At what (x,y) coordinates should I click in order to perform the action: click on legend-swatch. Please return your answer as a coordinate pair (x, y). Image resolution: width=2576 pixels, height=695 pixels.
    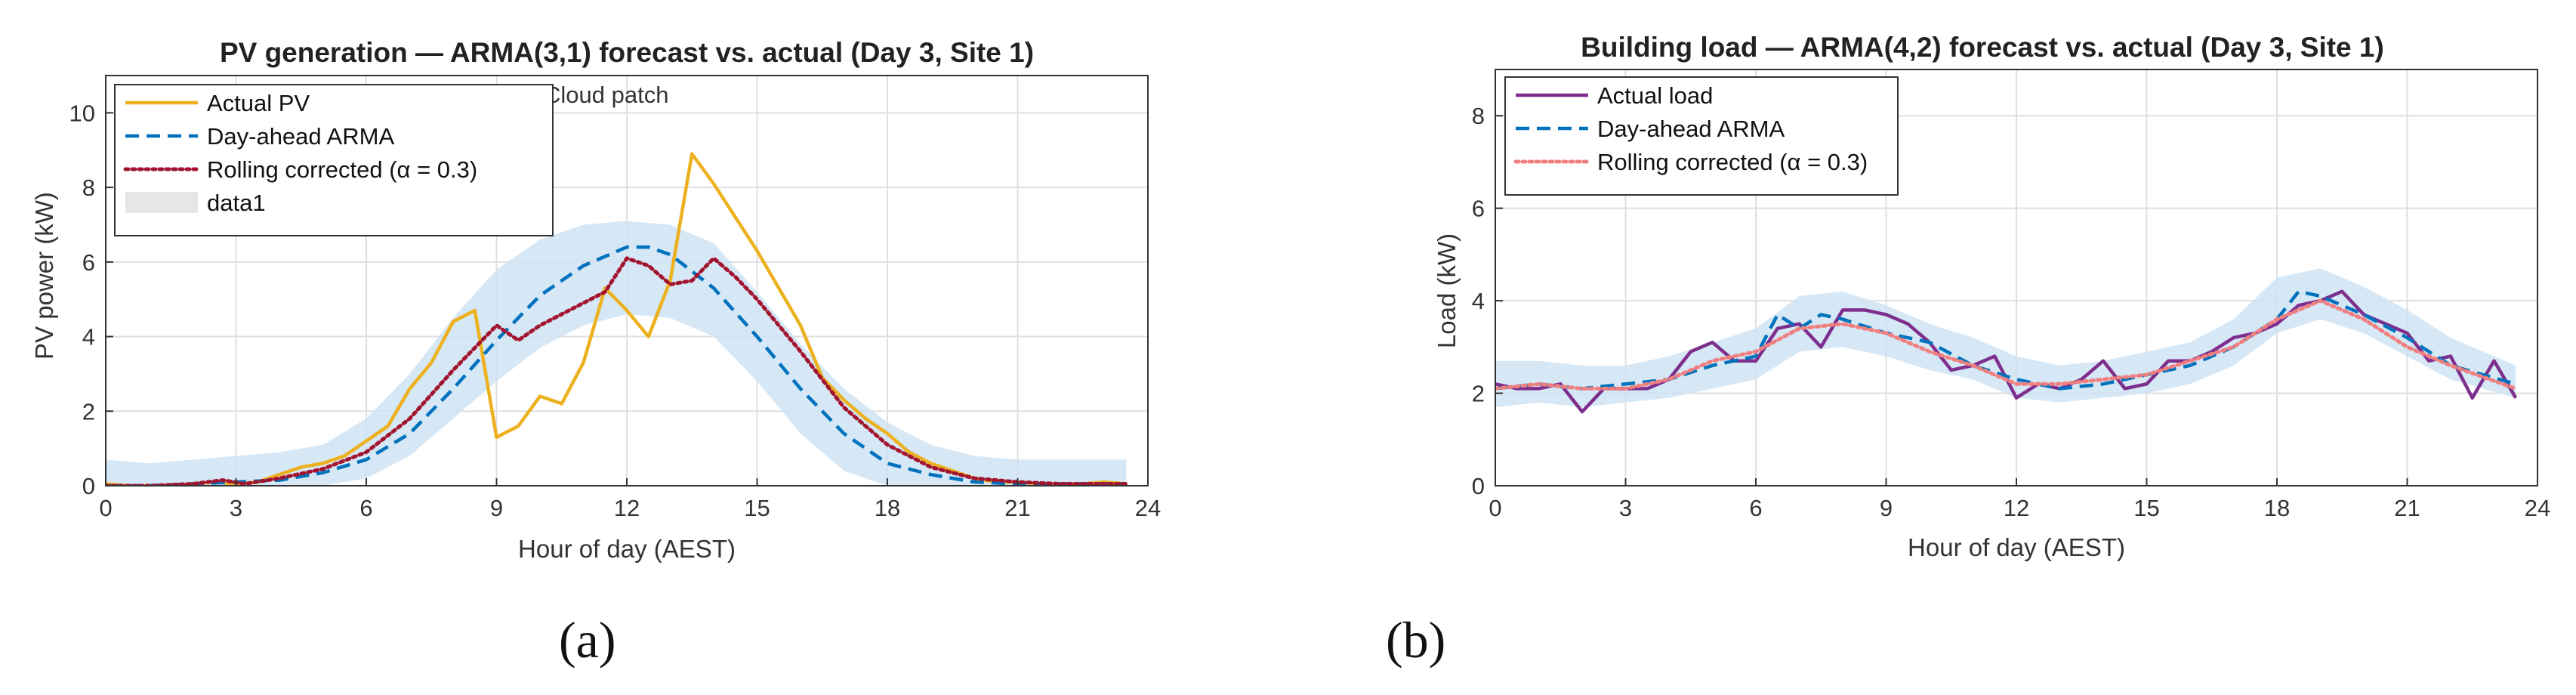
    Looking at the image, I should click on (161, 202).